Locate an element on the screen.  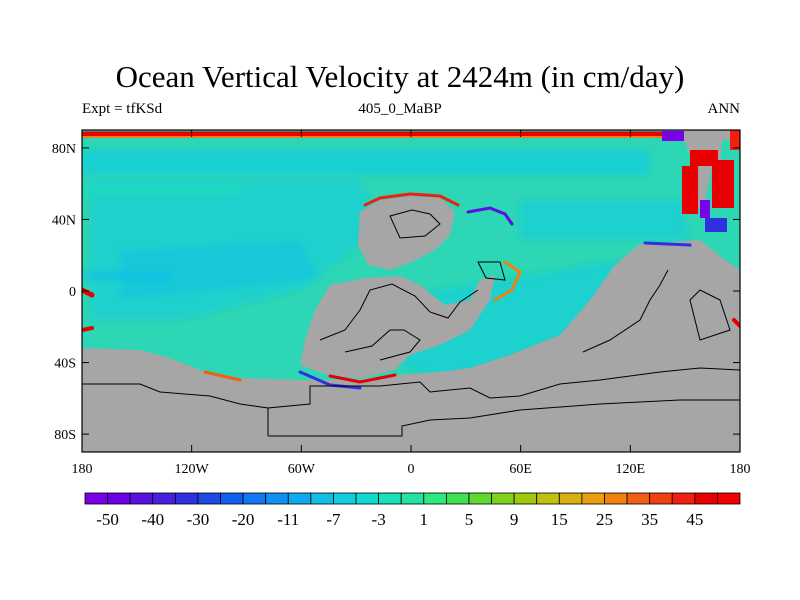
x-tick-label: 60E is located at coordinates (520, 469).